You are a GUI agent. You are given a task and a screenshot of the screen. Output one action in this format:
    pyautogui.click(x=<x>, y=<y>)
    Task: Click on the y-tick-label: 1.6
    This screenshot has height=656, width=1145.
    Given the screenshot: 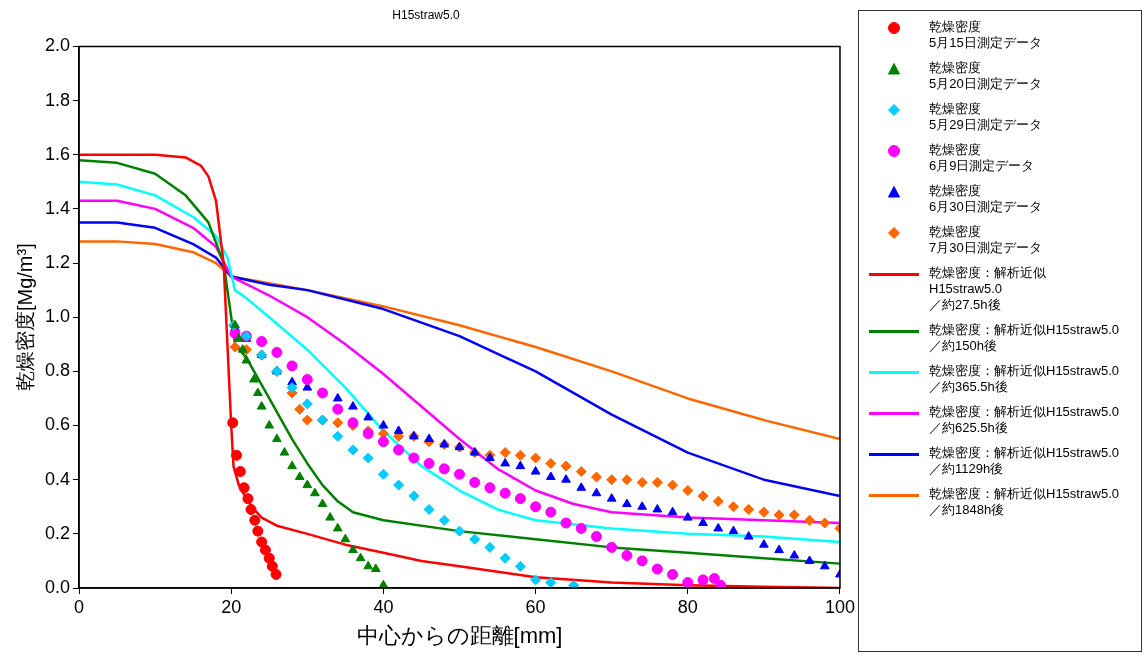 What is the action you would take?
    pyautogui.click(x=57, y=153)
    